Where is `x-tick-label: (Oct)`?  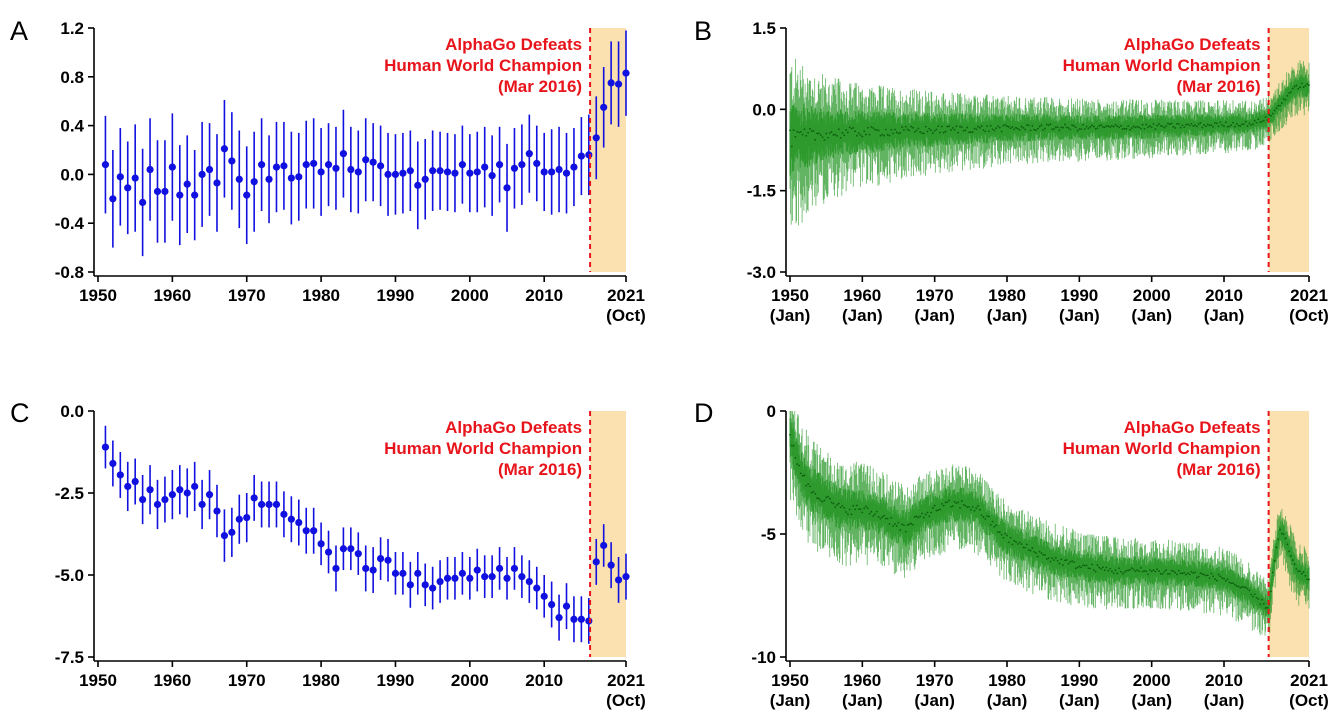 x-tick-label: (Oct) is located at coordinates (1309, 315).